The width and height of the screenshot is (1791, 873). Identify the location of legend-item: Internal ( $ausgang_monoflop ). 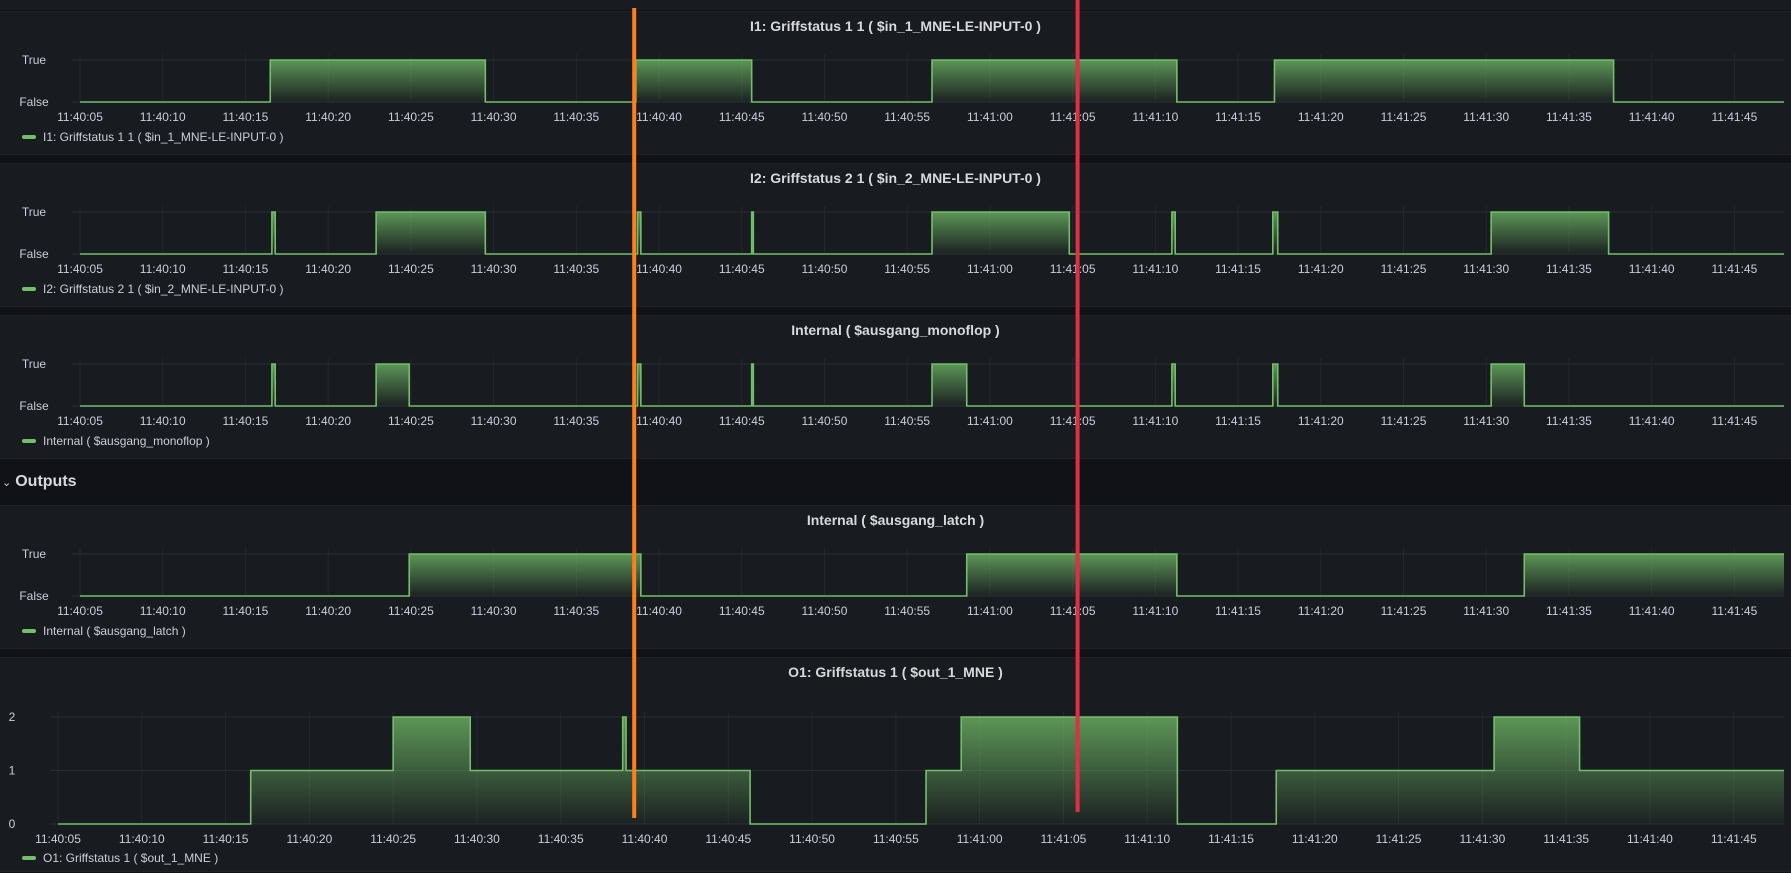
(116, 441).